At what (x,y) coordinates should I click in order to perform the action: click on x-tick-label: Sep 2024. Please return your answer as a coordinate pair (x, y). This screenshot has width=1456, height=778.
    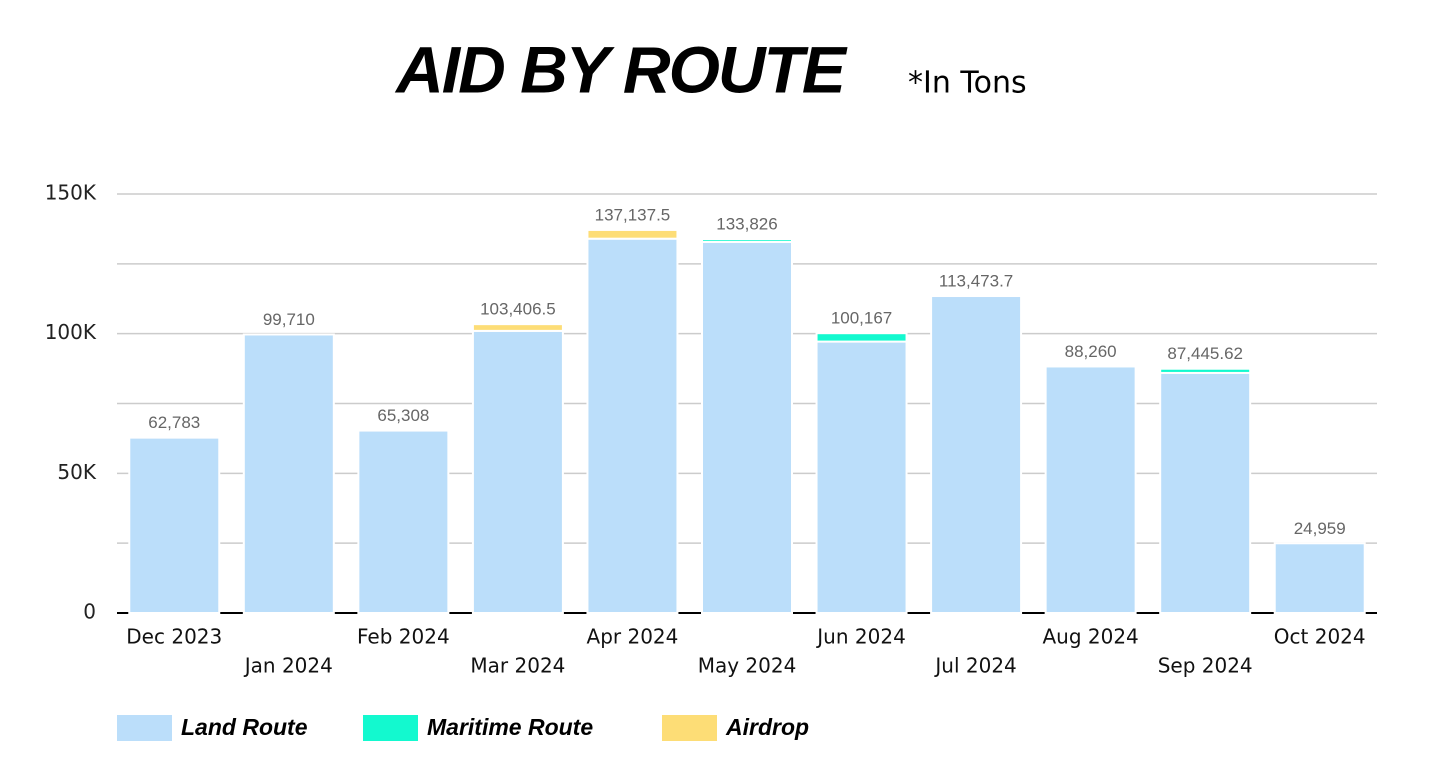
    Looking at the image, I should click on (1205, 666).